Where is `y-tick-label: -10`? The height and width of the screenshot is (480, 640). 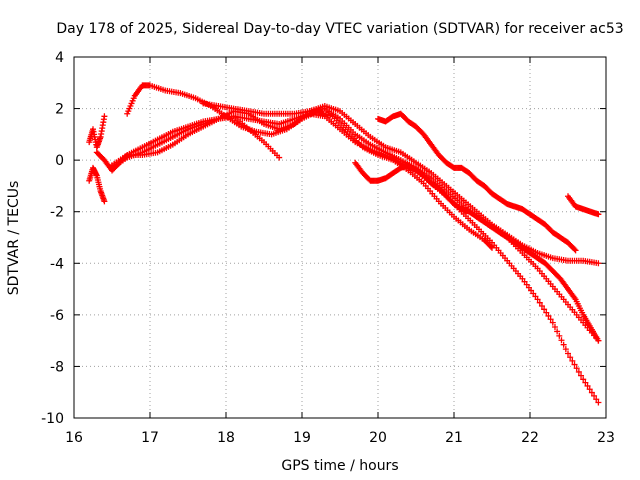
y-tick-label: -10 is located at coordinates (52, 419).